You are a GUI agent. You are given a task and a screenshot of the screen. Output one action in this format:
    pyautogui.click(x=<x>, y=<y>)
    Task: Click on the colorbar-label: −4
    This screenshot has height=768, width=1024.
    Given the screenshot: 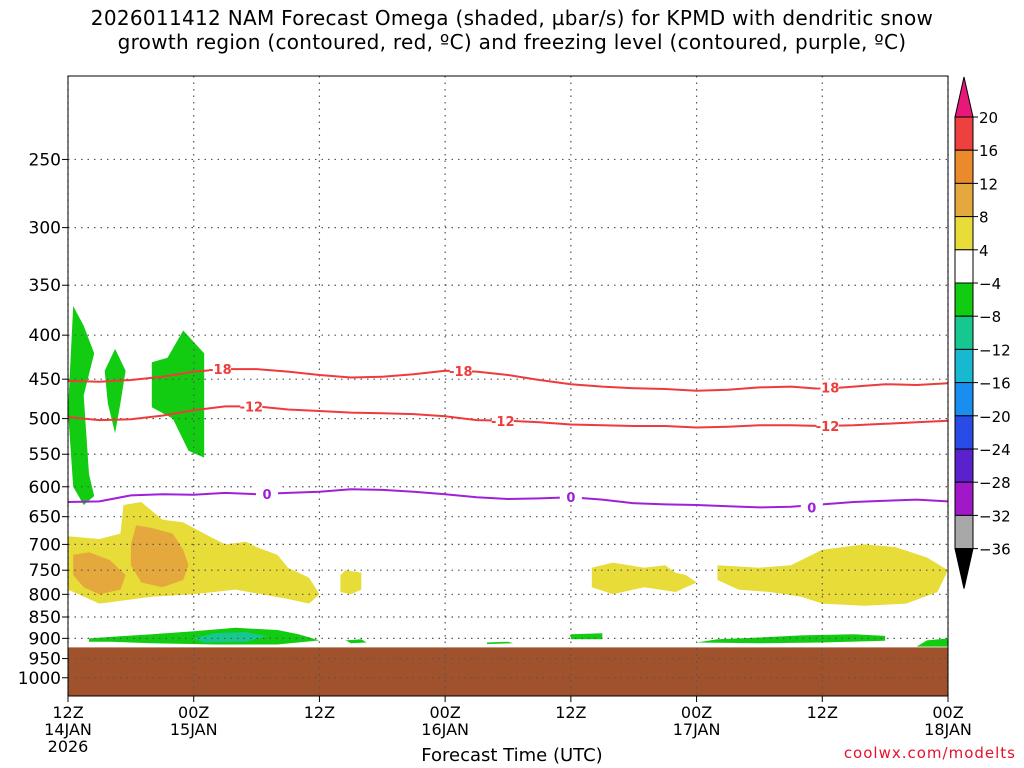 What is the action you would take?
    pyautogui.click(x=990, y=284)
    